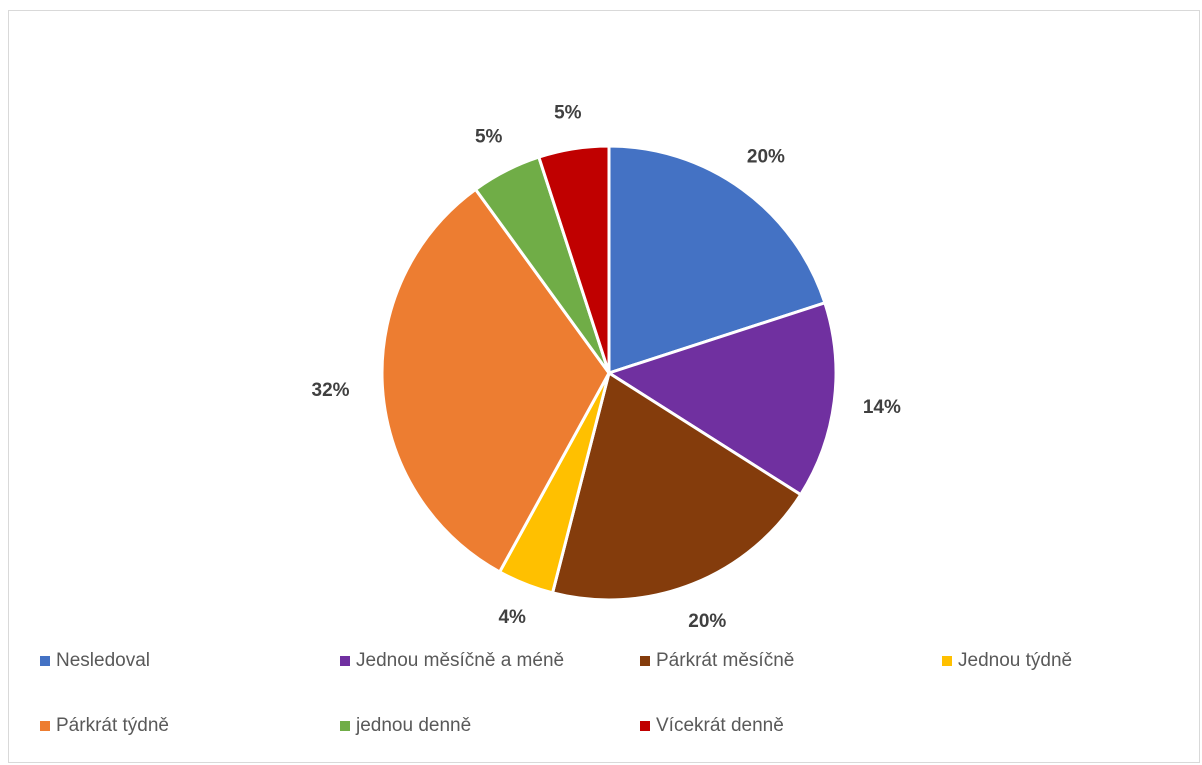  I want to click on legend-label: jednou denně, so click(414, 725).